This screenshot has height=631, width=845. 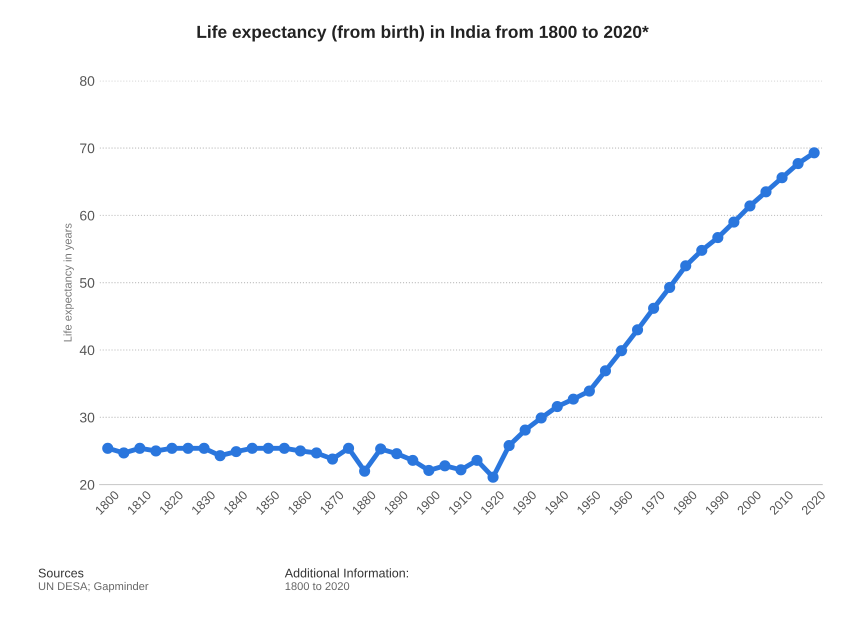 What do you see at coordinates (87, 215) in the screenshot?
I see `y-tick-label: 60` at bounding box center [87, 215].